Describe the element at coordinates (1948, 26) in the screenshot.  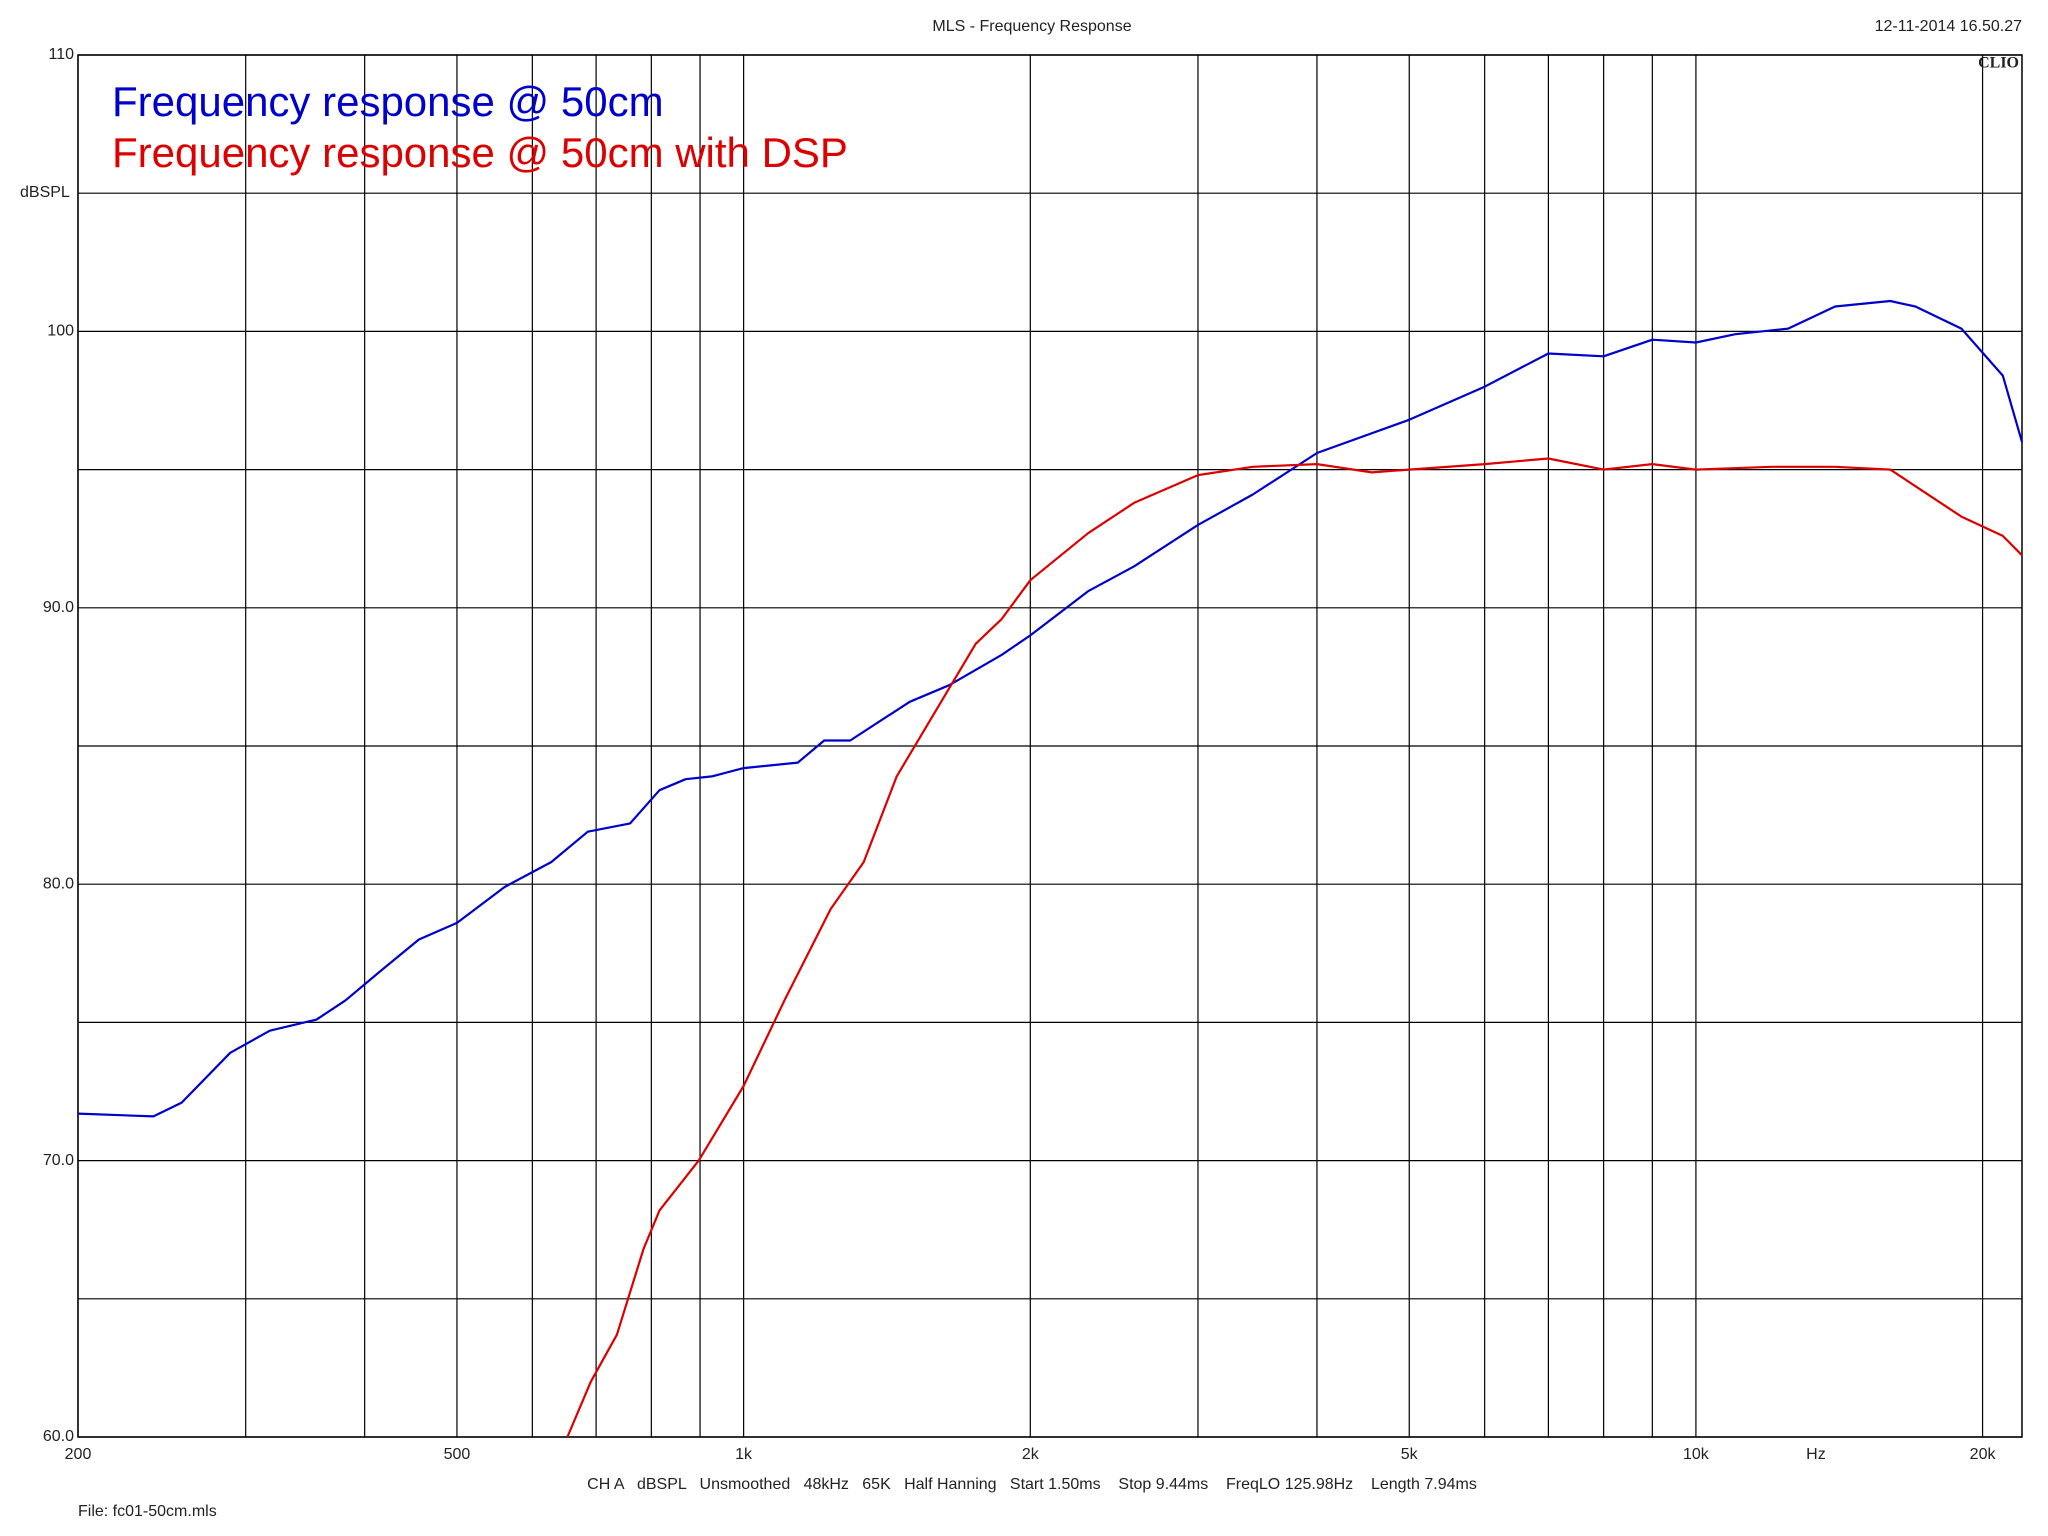
I see `timestamp: 12-11-2014 16.50.27` at that location.